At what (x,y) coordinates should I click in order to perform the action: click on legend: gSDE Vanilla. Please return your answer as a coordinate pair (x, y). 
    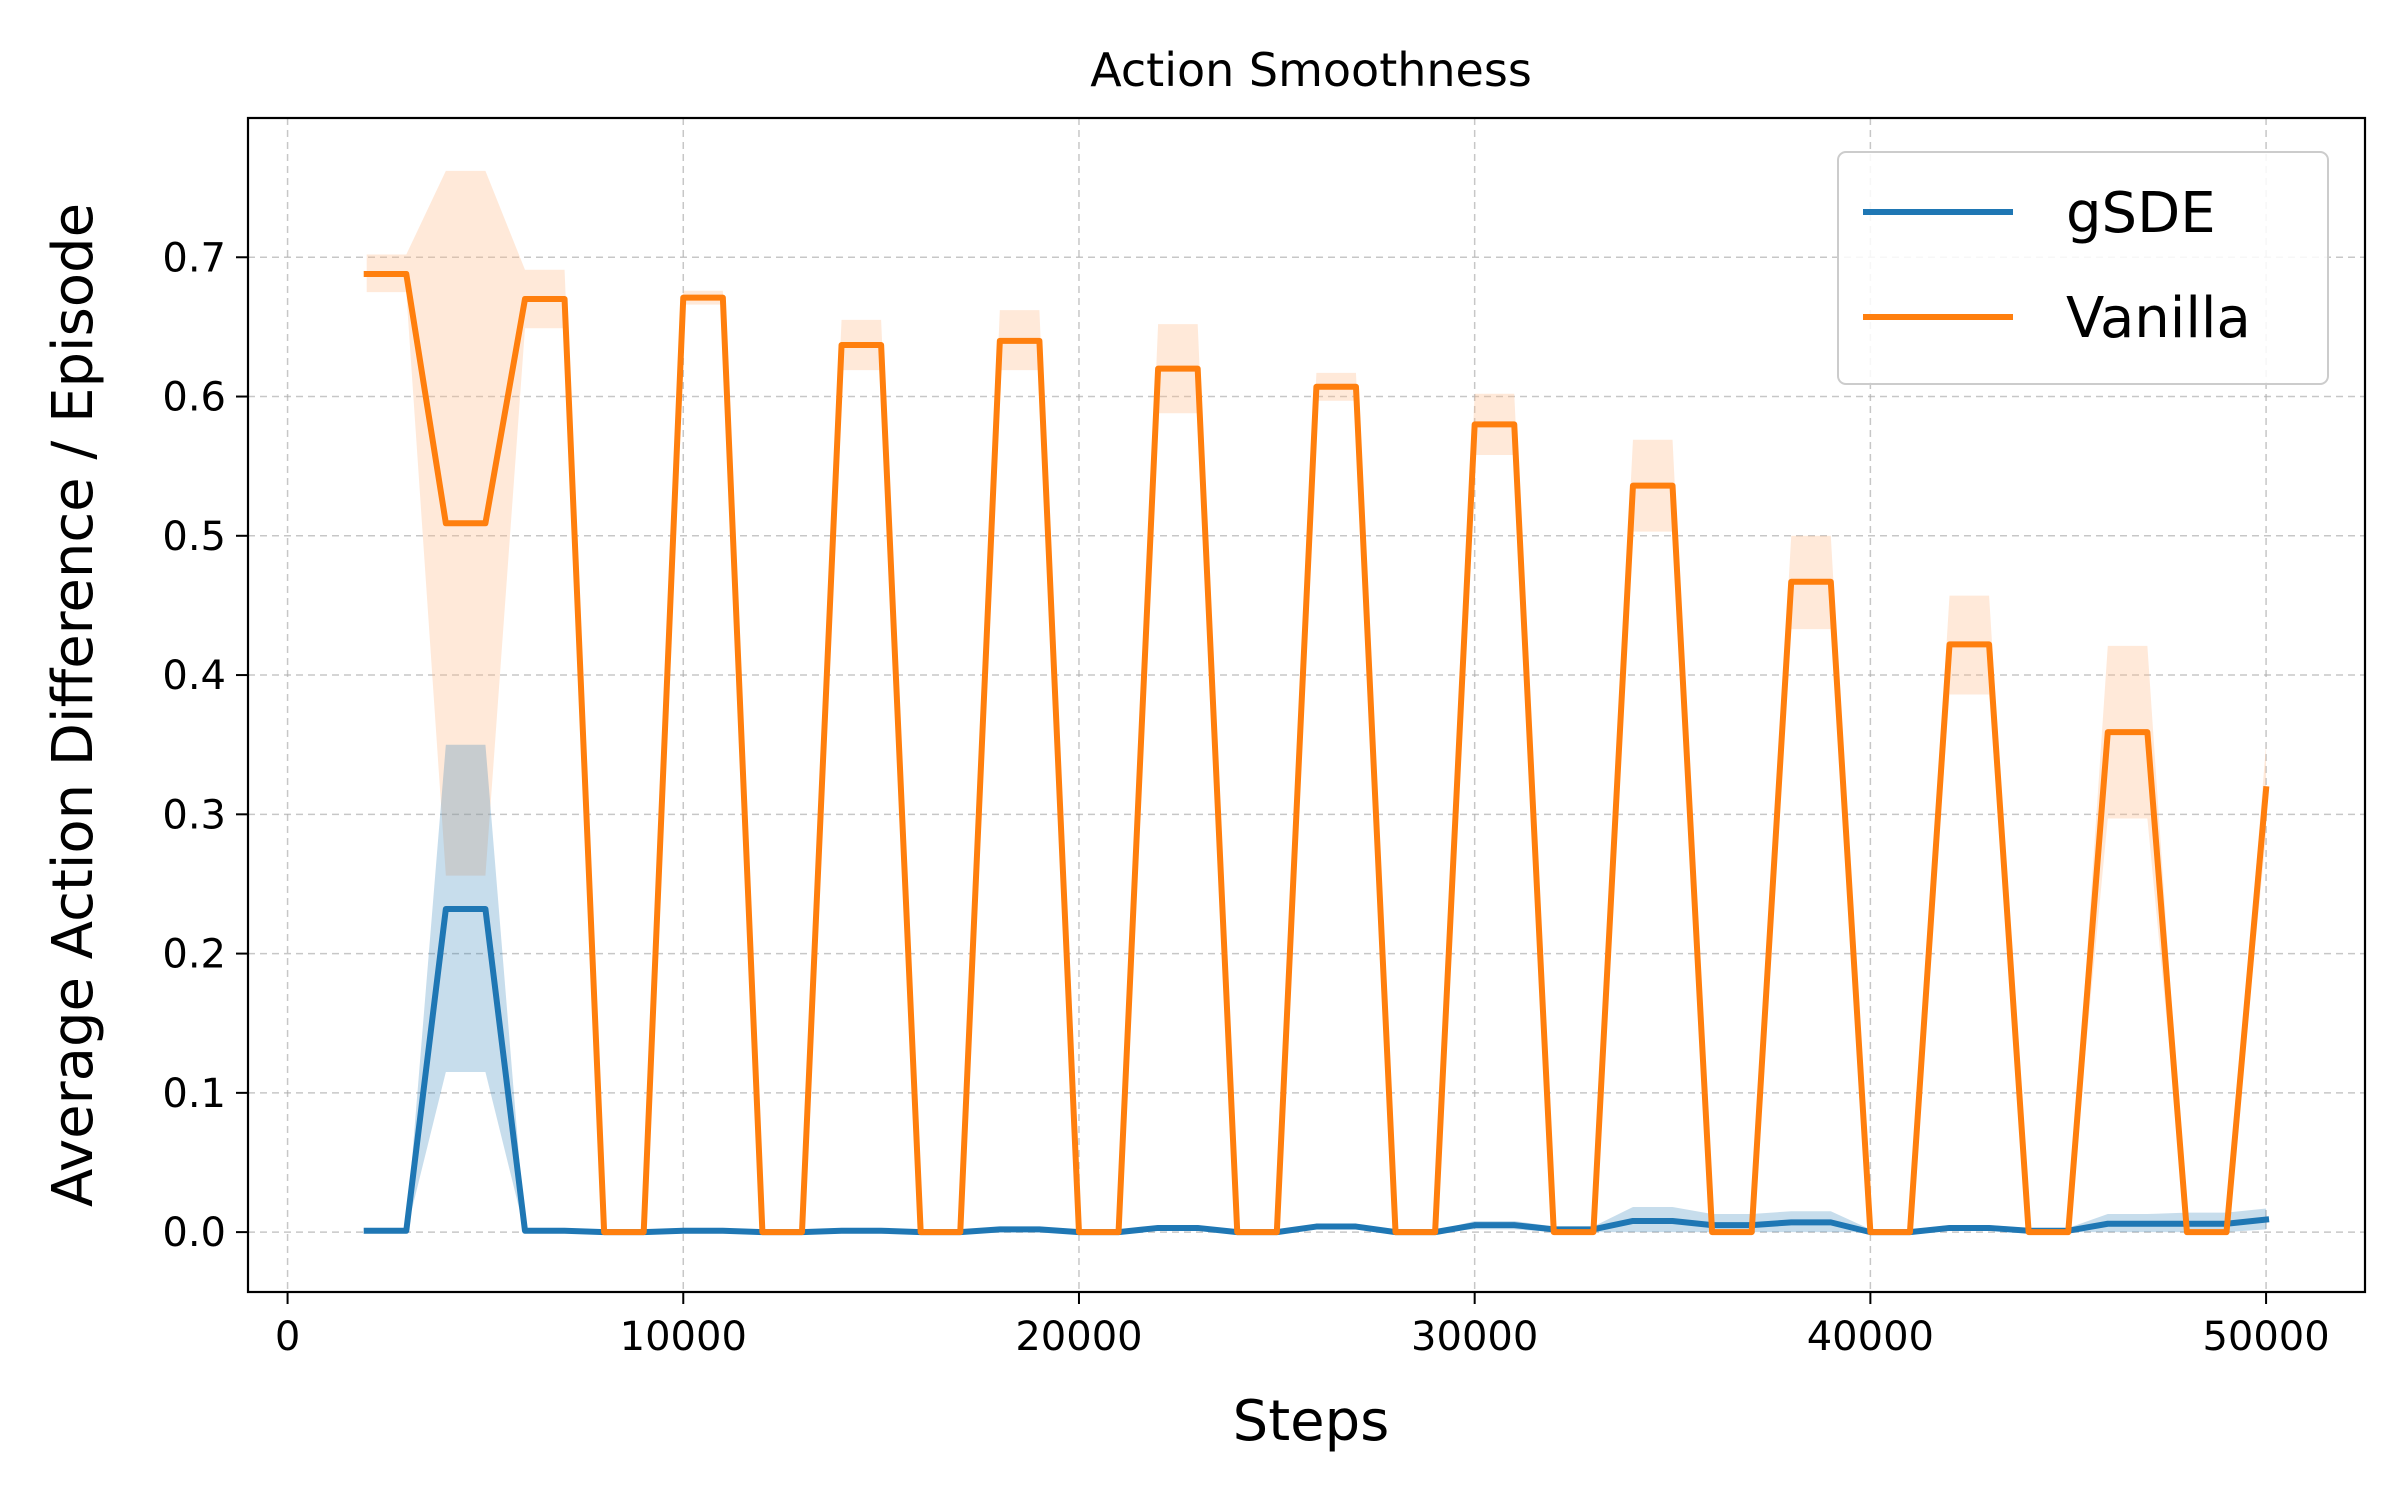
    Looking at the image, I should click on (2083, 268).